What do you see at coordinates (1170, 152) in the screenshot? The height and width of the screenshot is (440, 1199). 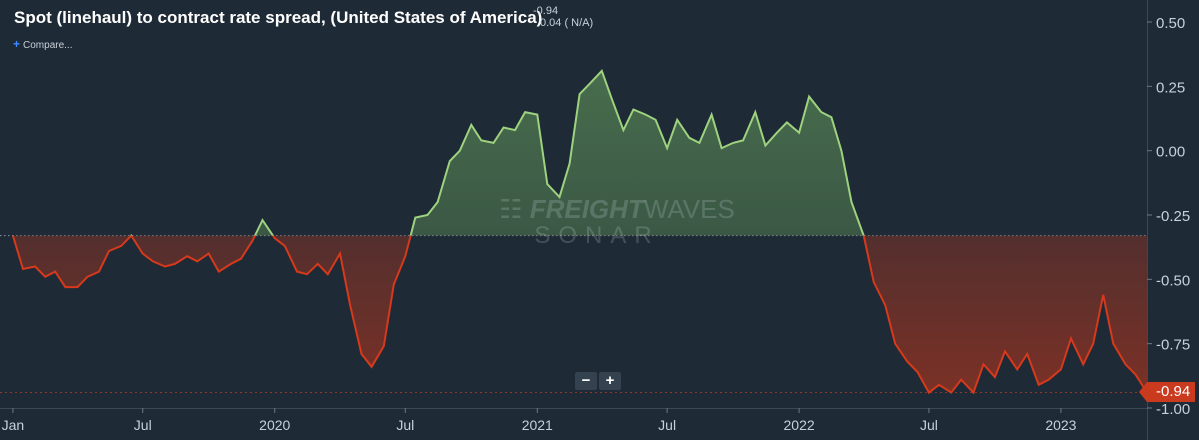 I see `y-tick-label: 0.00` at bounding box center [1170, 152].